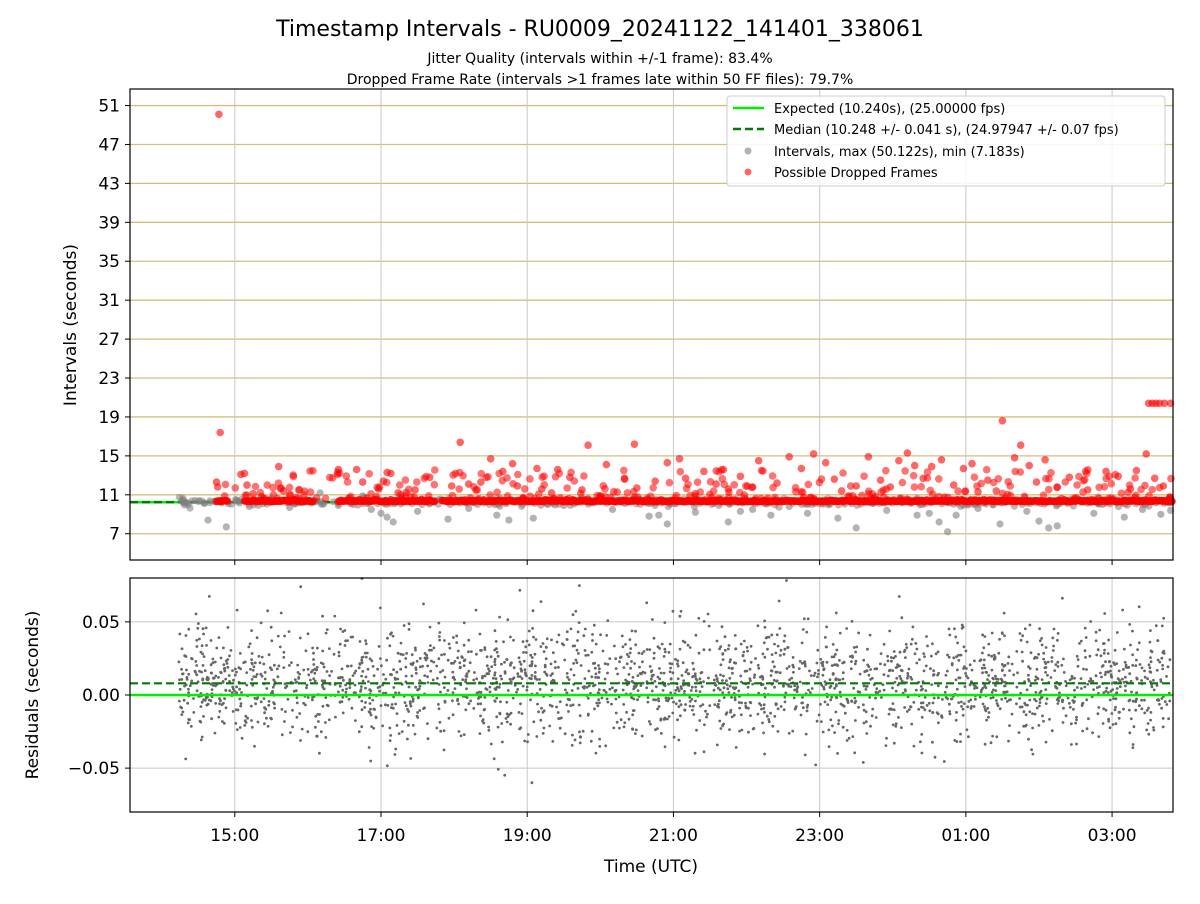 The height and width of the screenshot is (904, 1200). I want to click on y-tick-label: 19, so click(109, 418).